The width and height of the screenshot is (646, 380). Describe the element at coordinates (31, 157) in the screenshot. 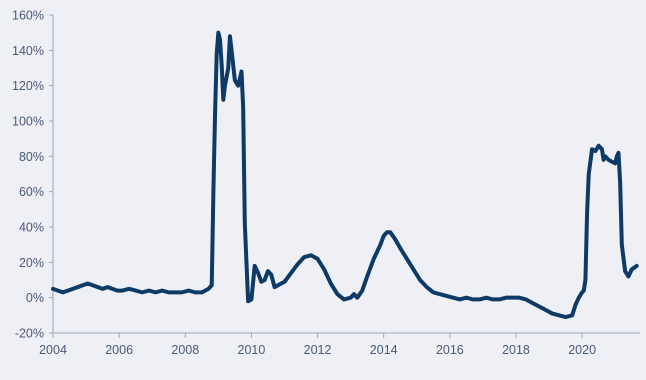

I see `y-tick-label: 80%` at that location.